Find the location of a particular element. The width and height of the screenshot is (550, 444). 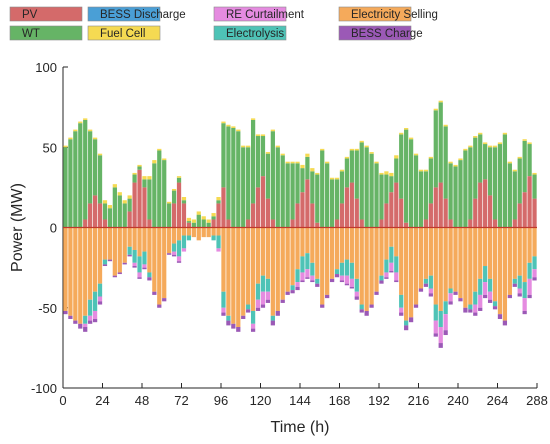

x-tick-label: 96 is located at coordinates (221, 400).